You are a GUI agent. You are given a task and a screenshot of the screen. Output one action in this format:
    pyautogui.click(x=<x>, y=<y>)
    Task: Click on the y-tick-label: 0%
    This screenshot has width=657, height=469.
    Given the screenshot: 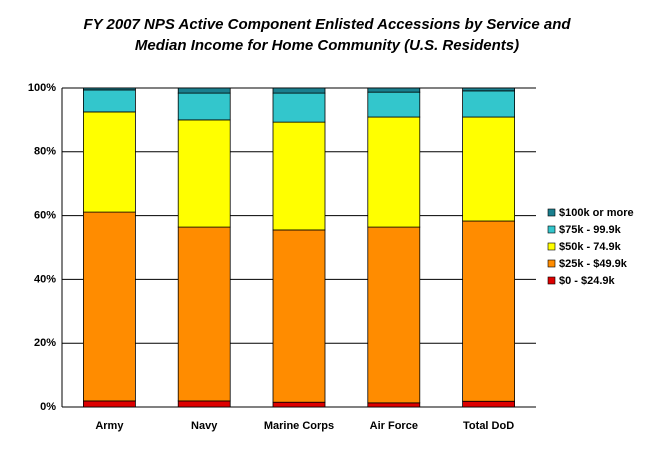 What is the action you would take?
    pyautogui.click(x=48, y=407)
    